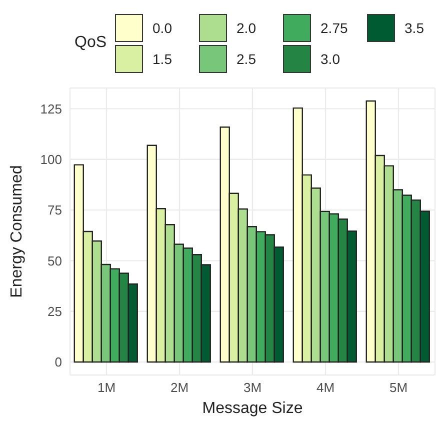 The image size is (447, 435). Describe the element at coordinates (55, 311) in the screenshot. I see `y-tick-label: 25` at that location.